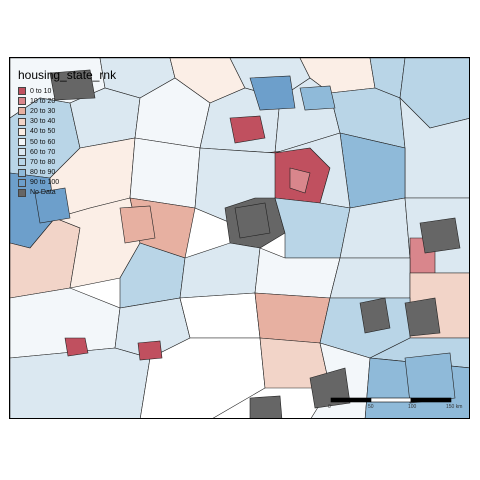  Describe the element at coordinates (43, 162) in the screenshot. I see `legend-label: 70 to 80` at that location.